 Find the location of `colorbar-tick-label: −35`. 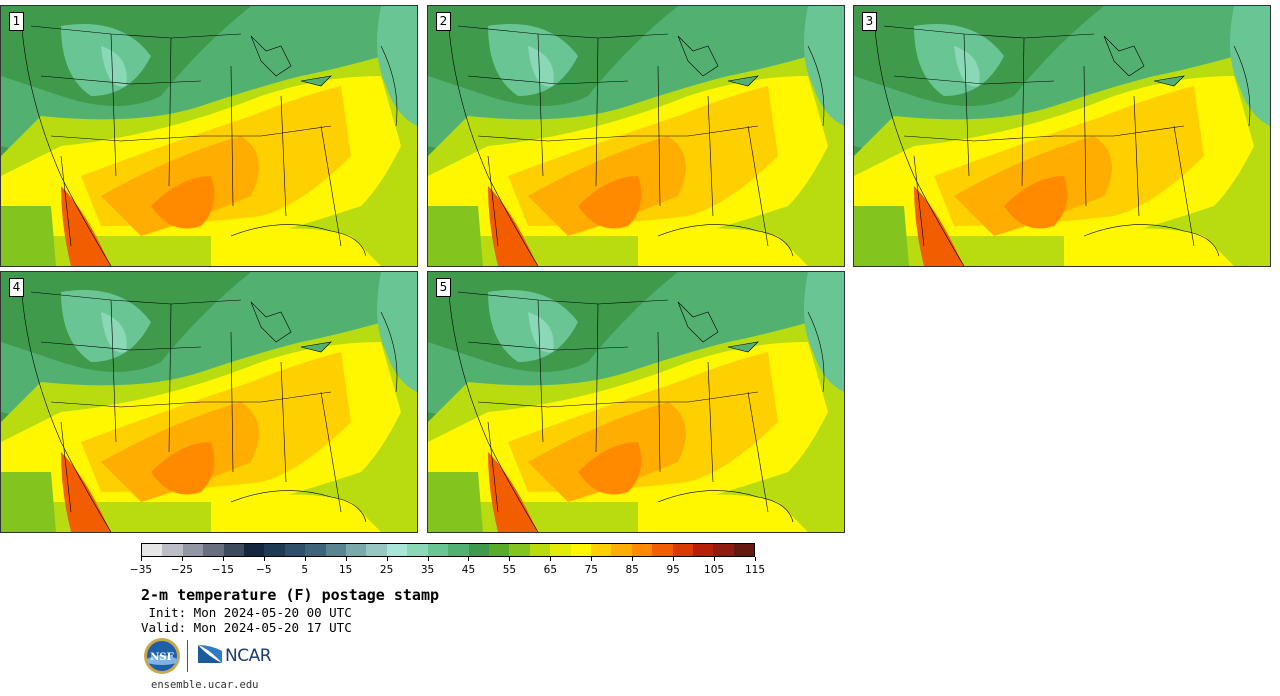

colorbar-tick-label: −35 is located at coordinates (141, 570).